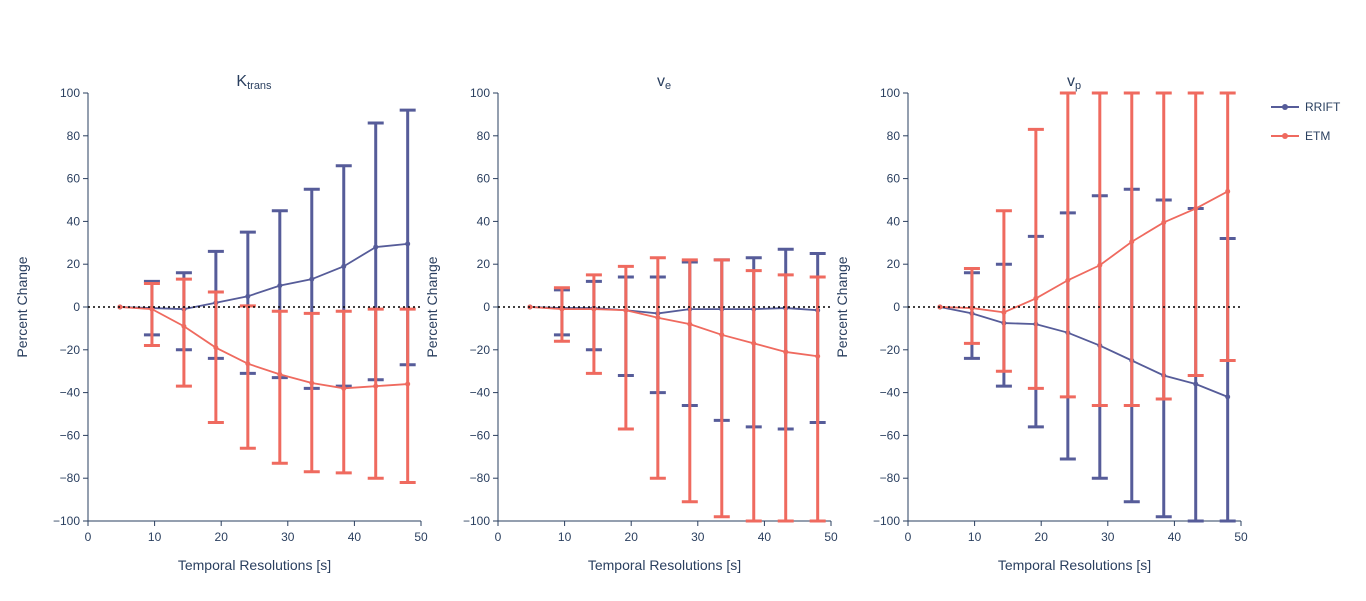  Describe the element at coordinates (259, 86) in the screenshot. I see `panel-title-sub: trans` at that location.